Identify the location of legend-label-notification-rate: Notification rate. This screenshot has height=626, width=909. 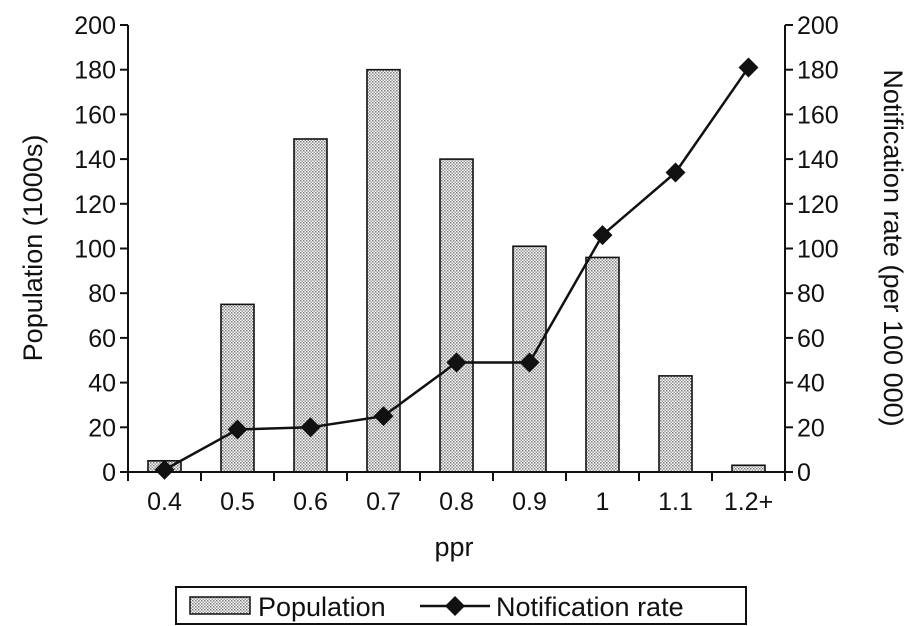
(590, 607).